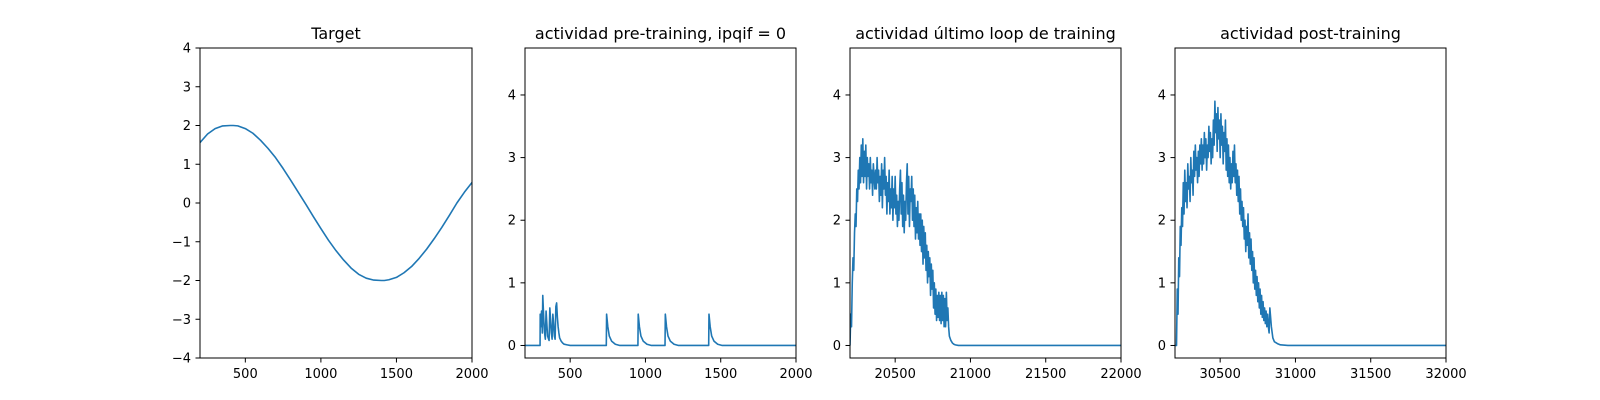 This screenshot has height=400, width=1600. What do you see at coordinates (1120, 374) in the screenshot?
I see `x-tick-label: 22000` at bounding box center [1120, 374].